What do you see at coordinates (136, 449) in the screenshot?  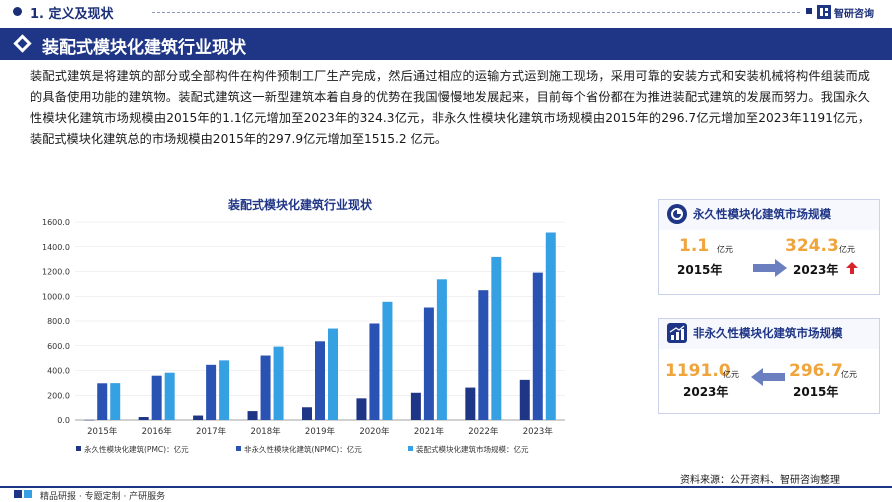 I see `legend-label: 永久性模块化建筑(PMC)：亿元` at bounding box center [136, 449].